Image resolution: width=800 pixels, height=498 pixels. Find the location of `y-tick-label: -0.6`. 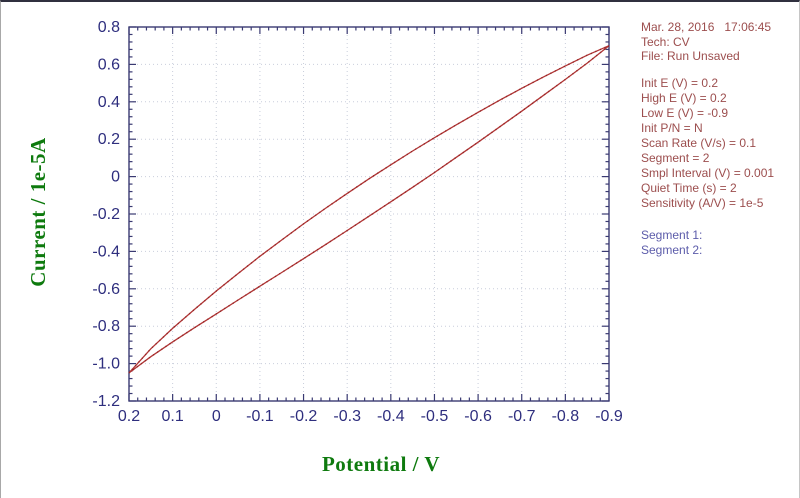

y-tick-label: -0.6 is located at coordinates (106, 289).